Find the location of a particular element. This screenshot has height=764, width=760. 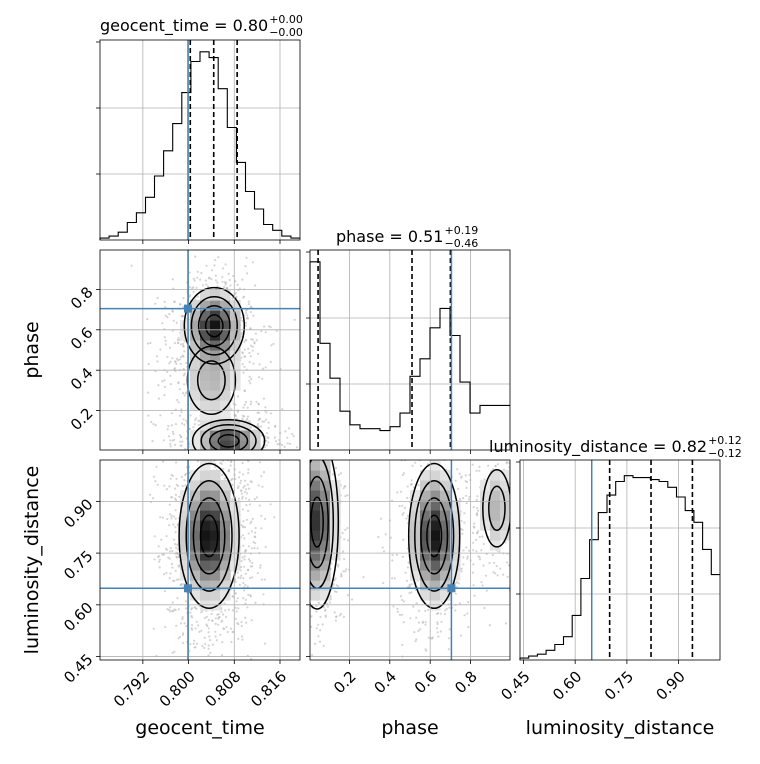

axis-label-x-luminosity_distance: luminosity_distance is located at coordinates (620, 728).